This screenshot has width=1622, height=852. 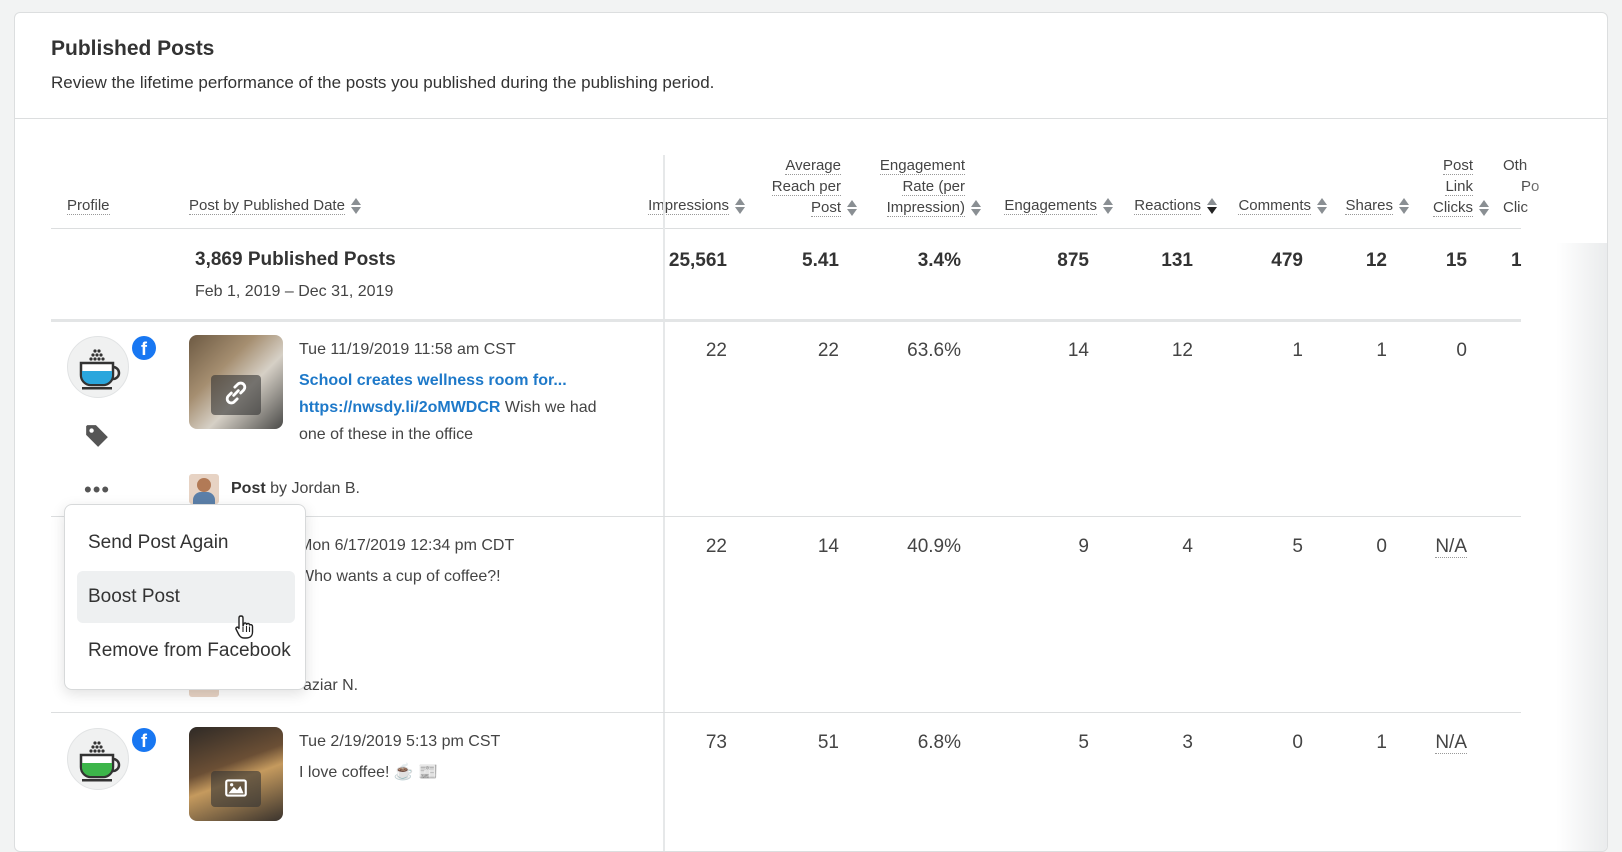 I want to click on col-post-date: Post by Published Date, so click(x=275, y=205).